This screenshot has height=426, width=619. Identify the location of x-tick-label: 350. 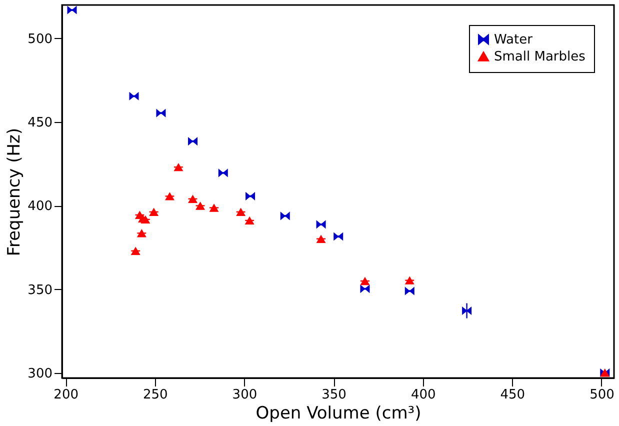
(334, 395).